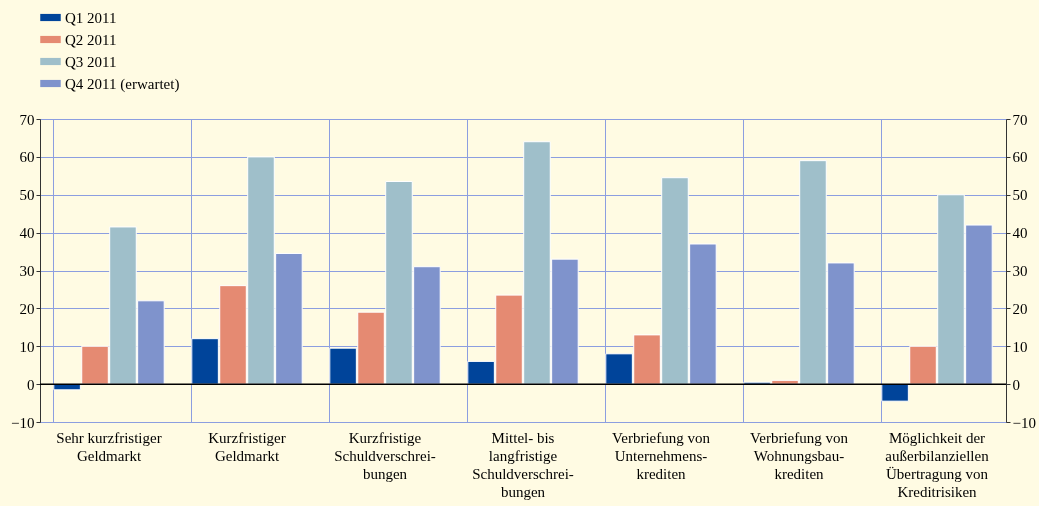 The height and width of the screenshot is (506, 1039). Describe the element at coordinates (109, 446) in the screenshot. I see `x-tick-label: Sehr kurzfristiger Geldmarkt` at that location.